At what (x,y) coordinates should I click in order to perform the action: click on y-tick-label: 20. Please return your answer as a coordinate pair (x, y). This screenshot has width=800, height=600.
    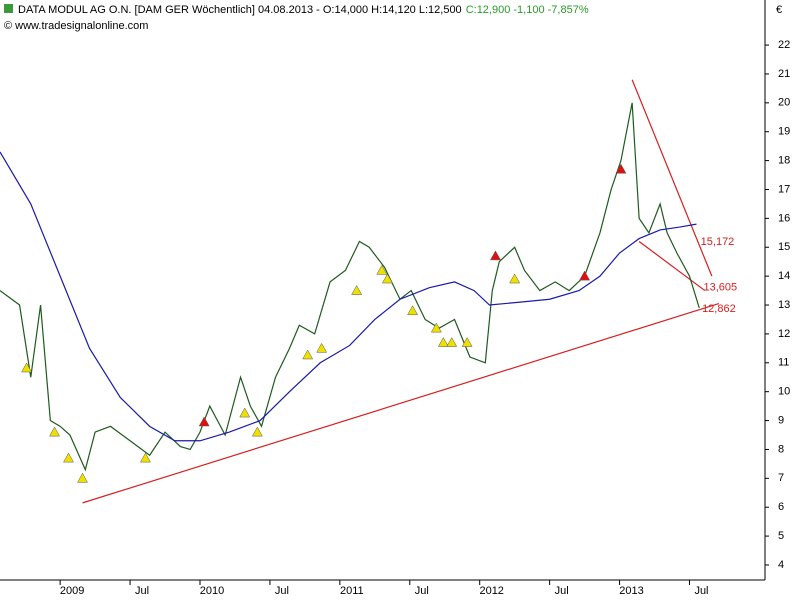
    Looking at the image, I should click on (784, 103).